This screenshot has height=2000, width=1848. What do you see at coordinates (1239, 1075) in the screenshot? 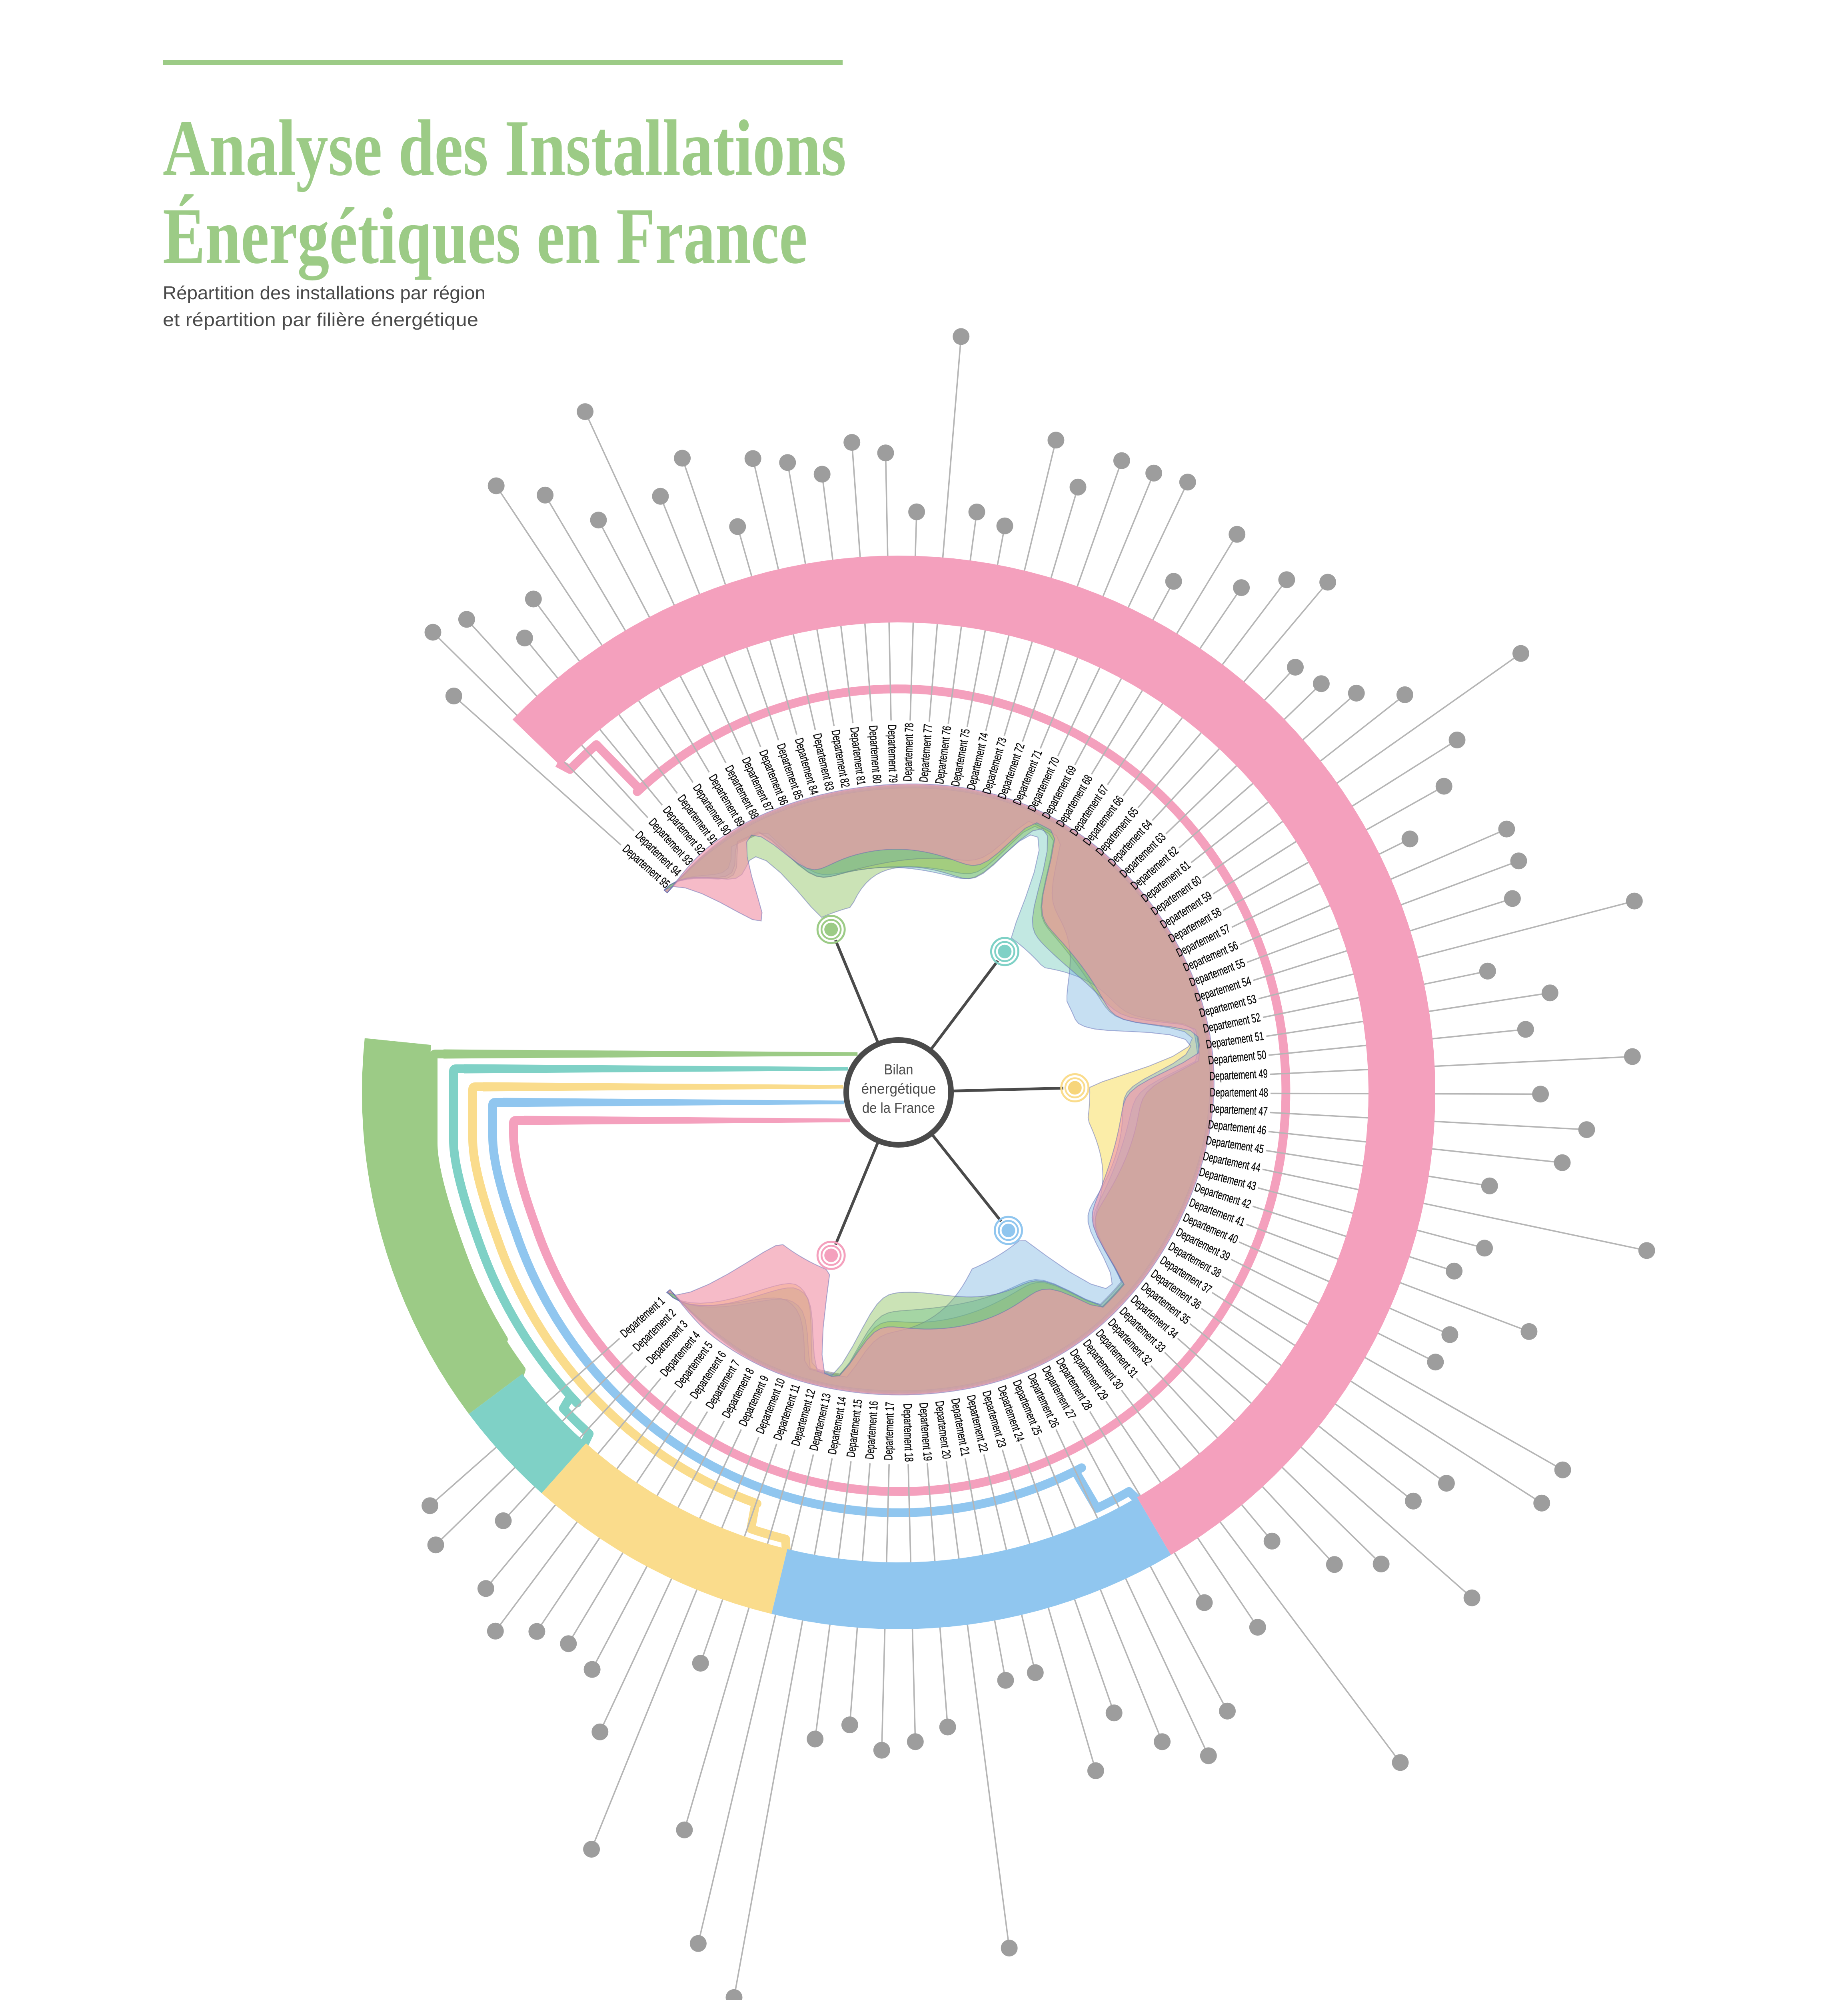
I see `svg-text: Departement 49` at bounding box center [1239, 1075].